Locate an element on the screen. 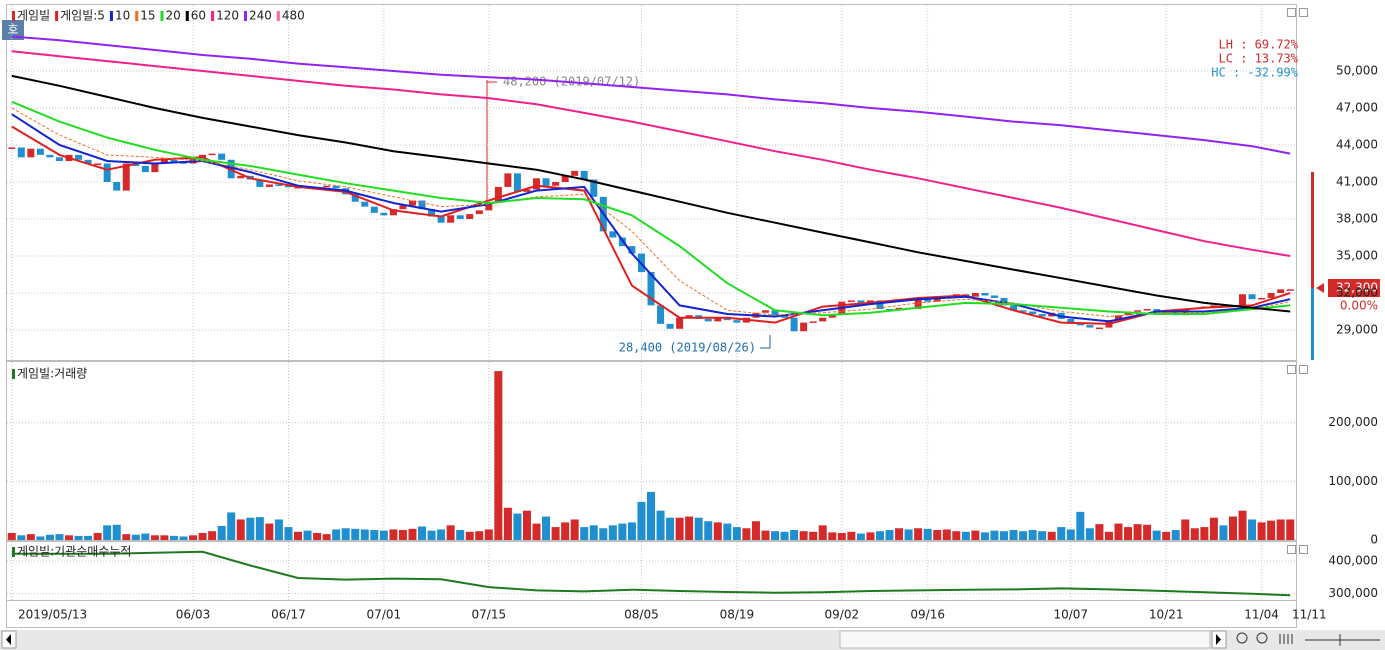  price-tag: 32,300 is located at coordinates (1357, 288).